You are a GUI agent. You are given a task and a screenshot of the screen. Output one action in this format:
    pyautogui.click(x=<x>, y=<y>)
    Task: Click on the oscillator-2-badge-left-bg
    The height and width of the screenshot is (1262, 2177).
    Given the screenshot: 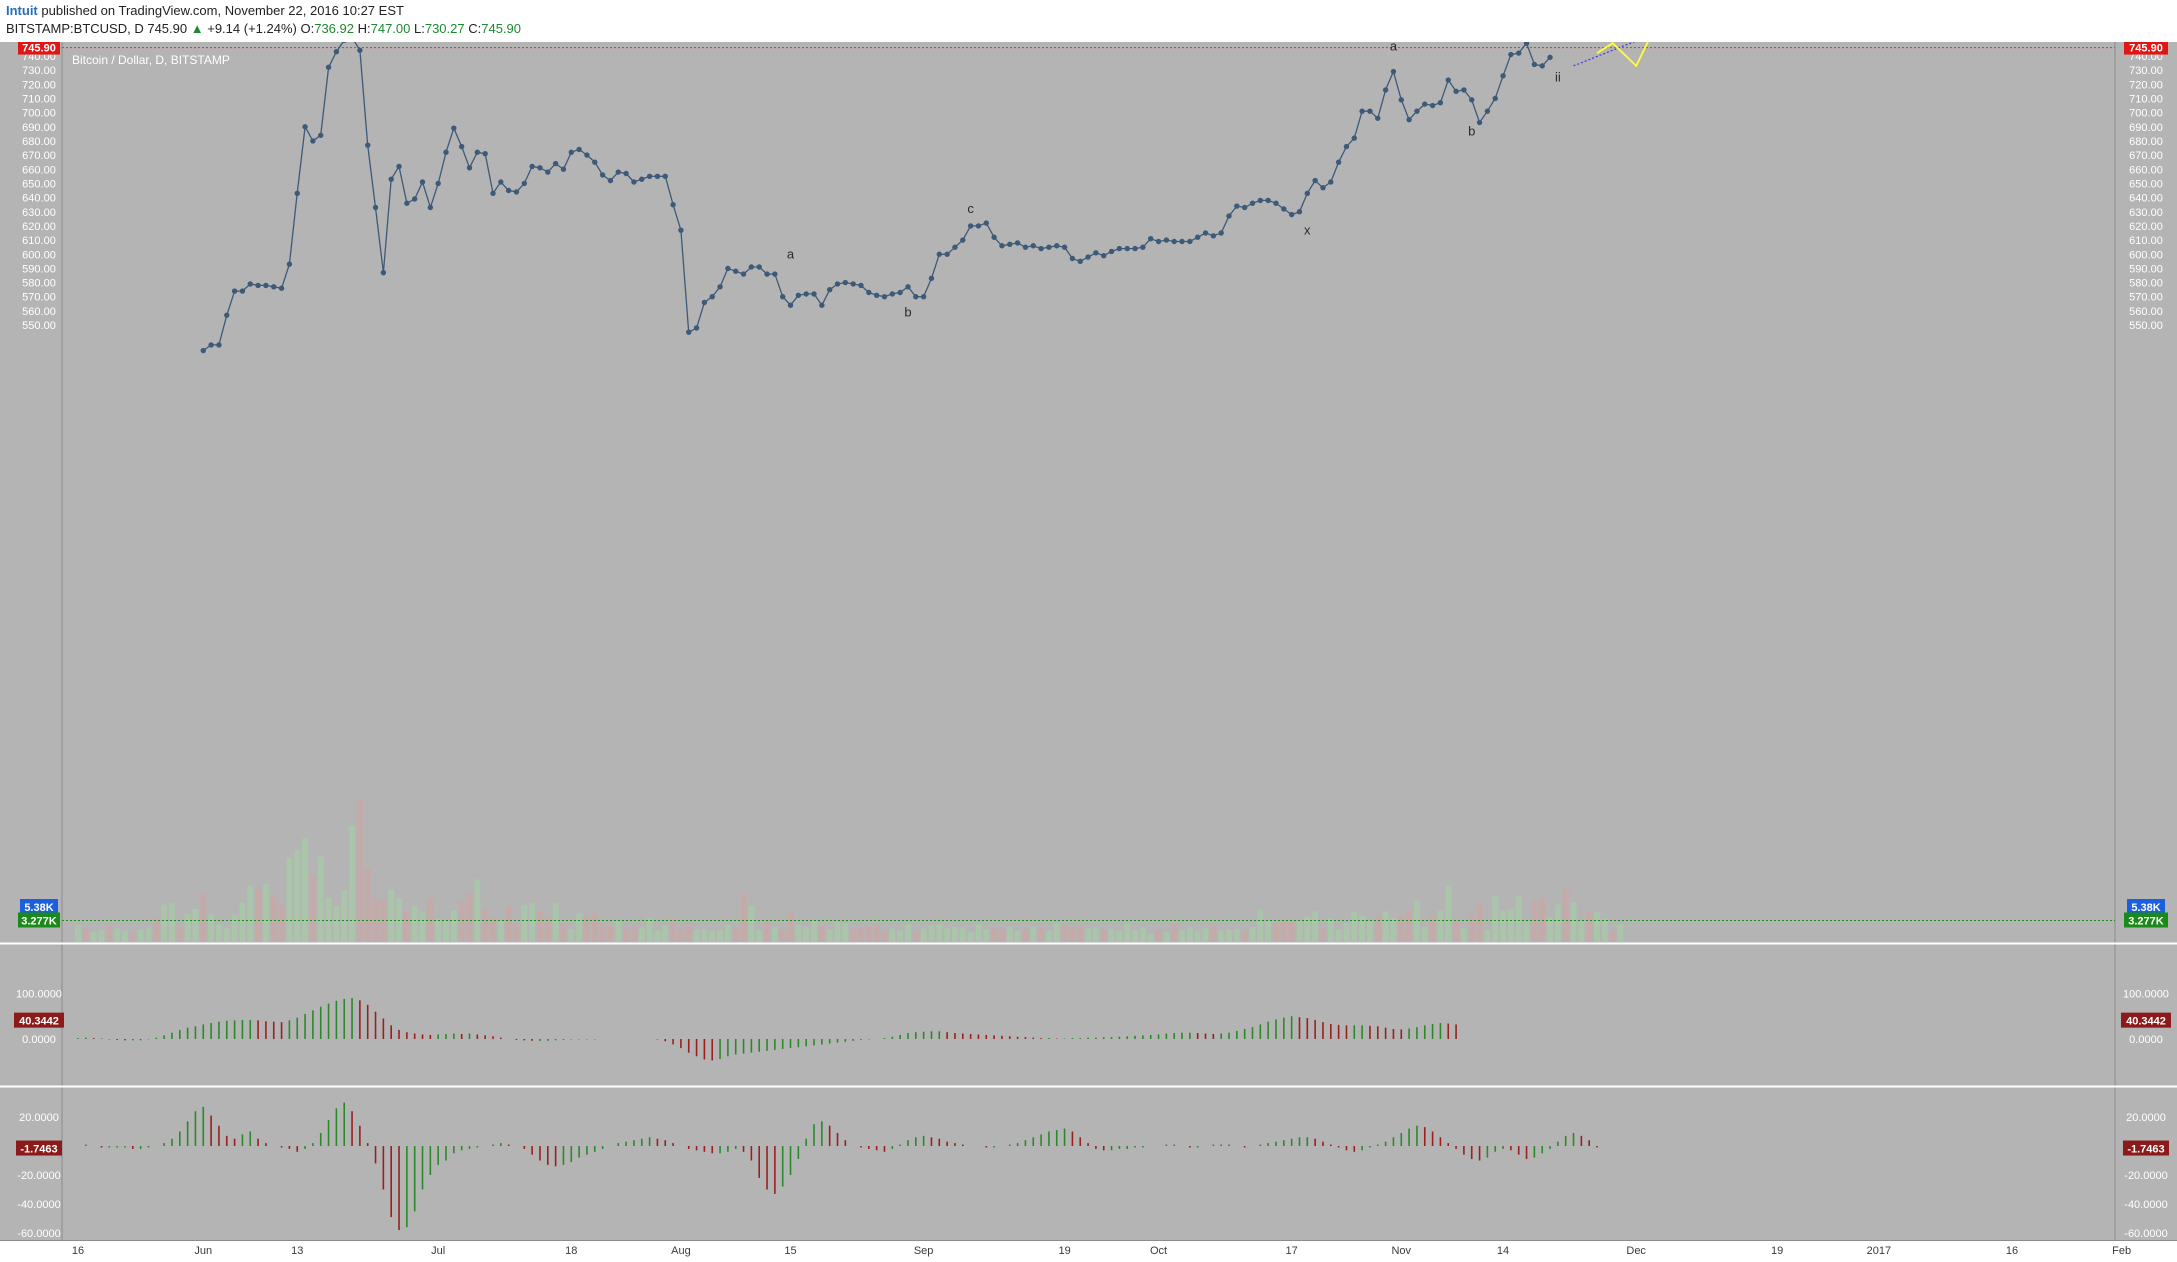 What is the action you would take?
    pyautogui.click(x=39, y=1148)
    